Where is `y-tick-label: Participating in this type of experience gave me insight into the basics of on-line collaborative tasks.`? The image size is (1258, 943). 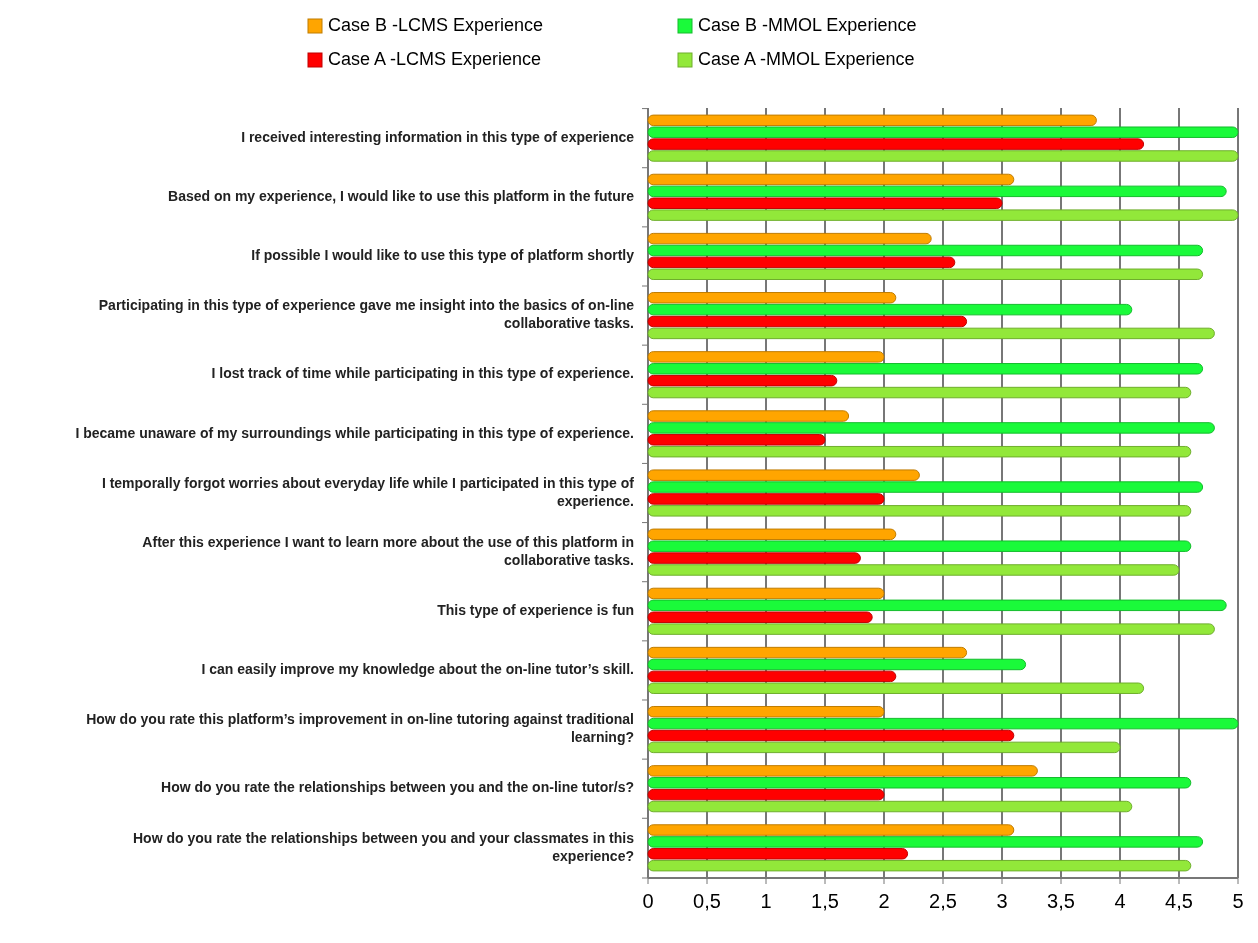 y-tick-label: Participating in this type of experience gave me insight into the basics of on-line collaborative tasks. is located at coordinates (366, 314).